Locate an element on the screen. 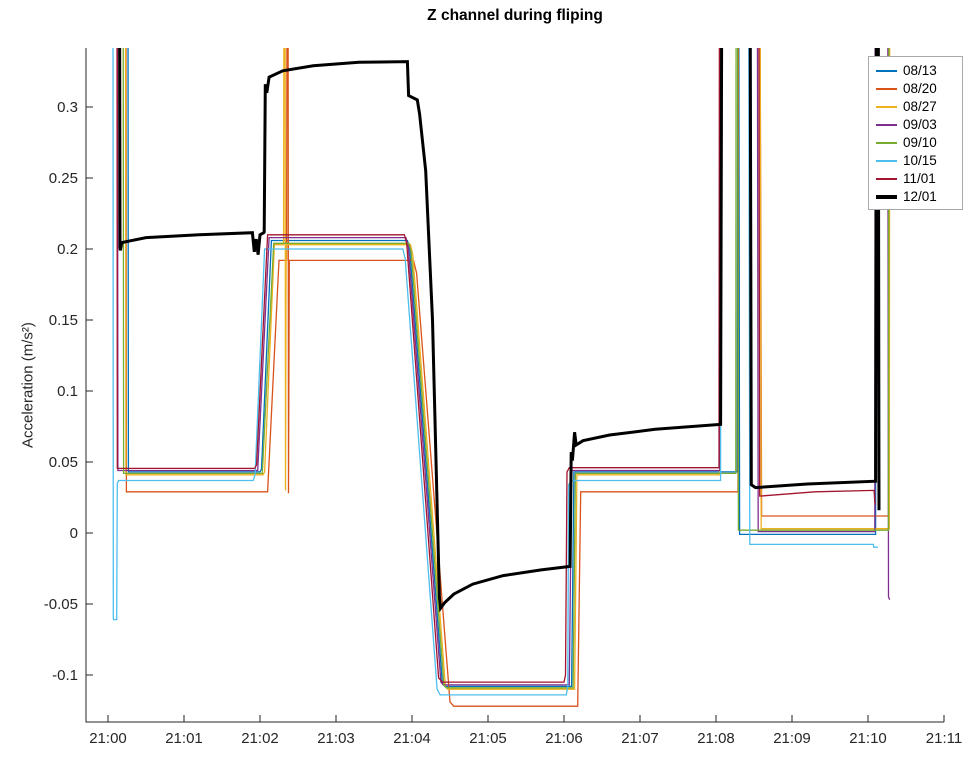 This screenshot has width=978, height=782. legend-entry-08-13: 08/13 is located at coordinates (919, 71).